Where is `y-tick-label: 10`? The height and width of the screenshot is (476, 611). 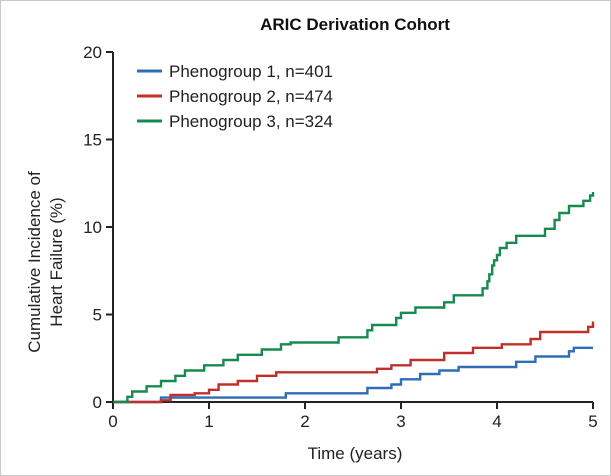
y-tick-label: 10 is located at coordinates (92, 227).